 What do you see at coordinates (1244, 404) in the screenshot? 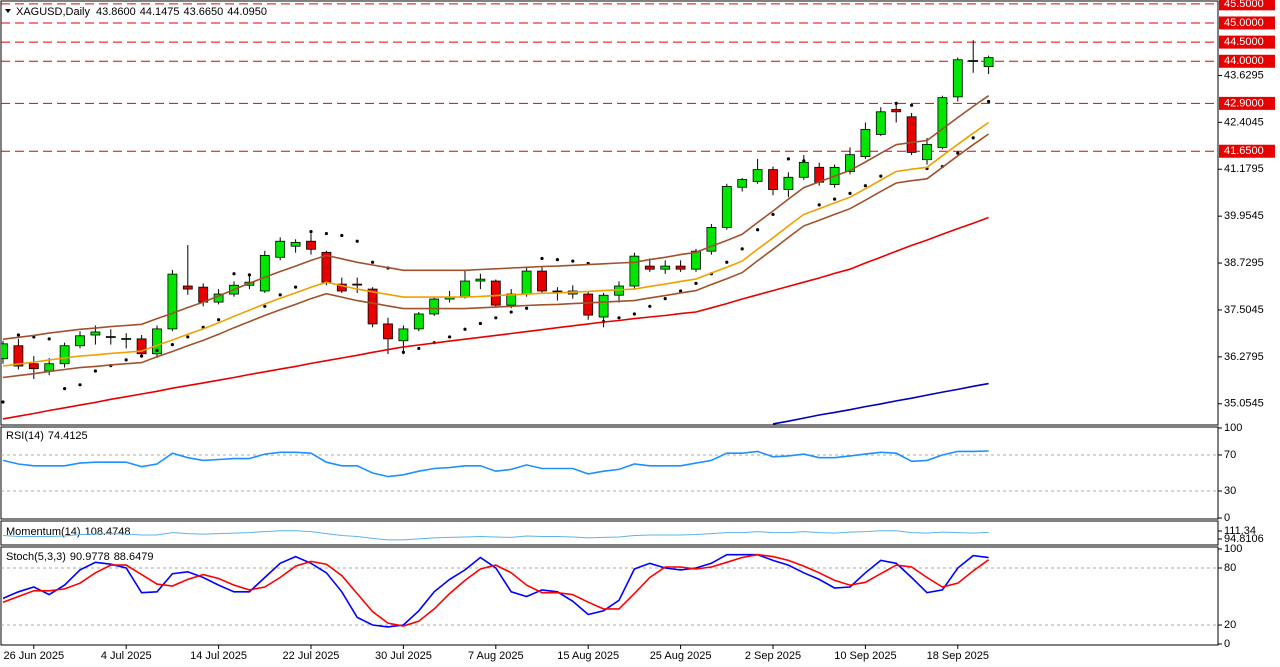
I see `y-tick-label: 35.0545` at bounding box center [1244, 404].